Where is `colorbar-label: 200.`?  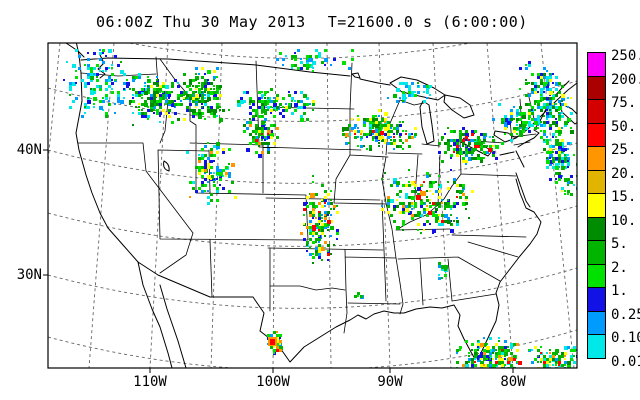
colorbar-label: 200. is located at coordinates (625, 79).